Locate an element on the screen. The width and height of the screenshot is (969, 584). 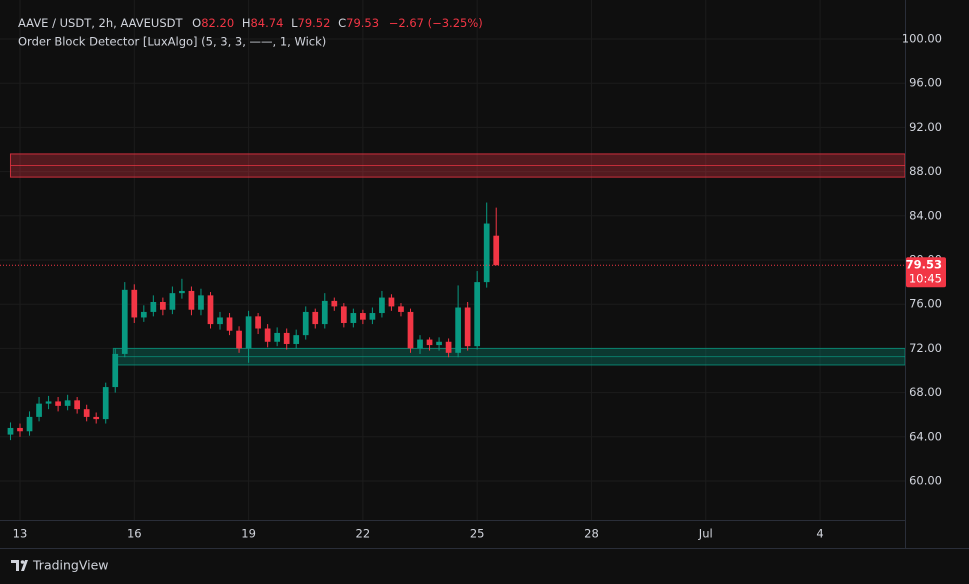
x-tick-label: 22 is located at coordinates (363, 534).